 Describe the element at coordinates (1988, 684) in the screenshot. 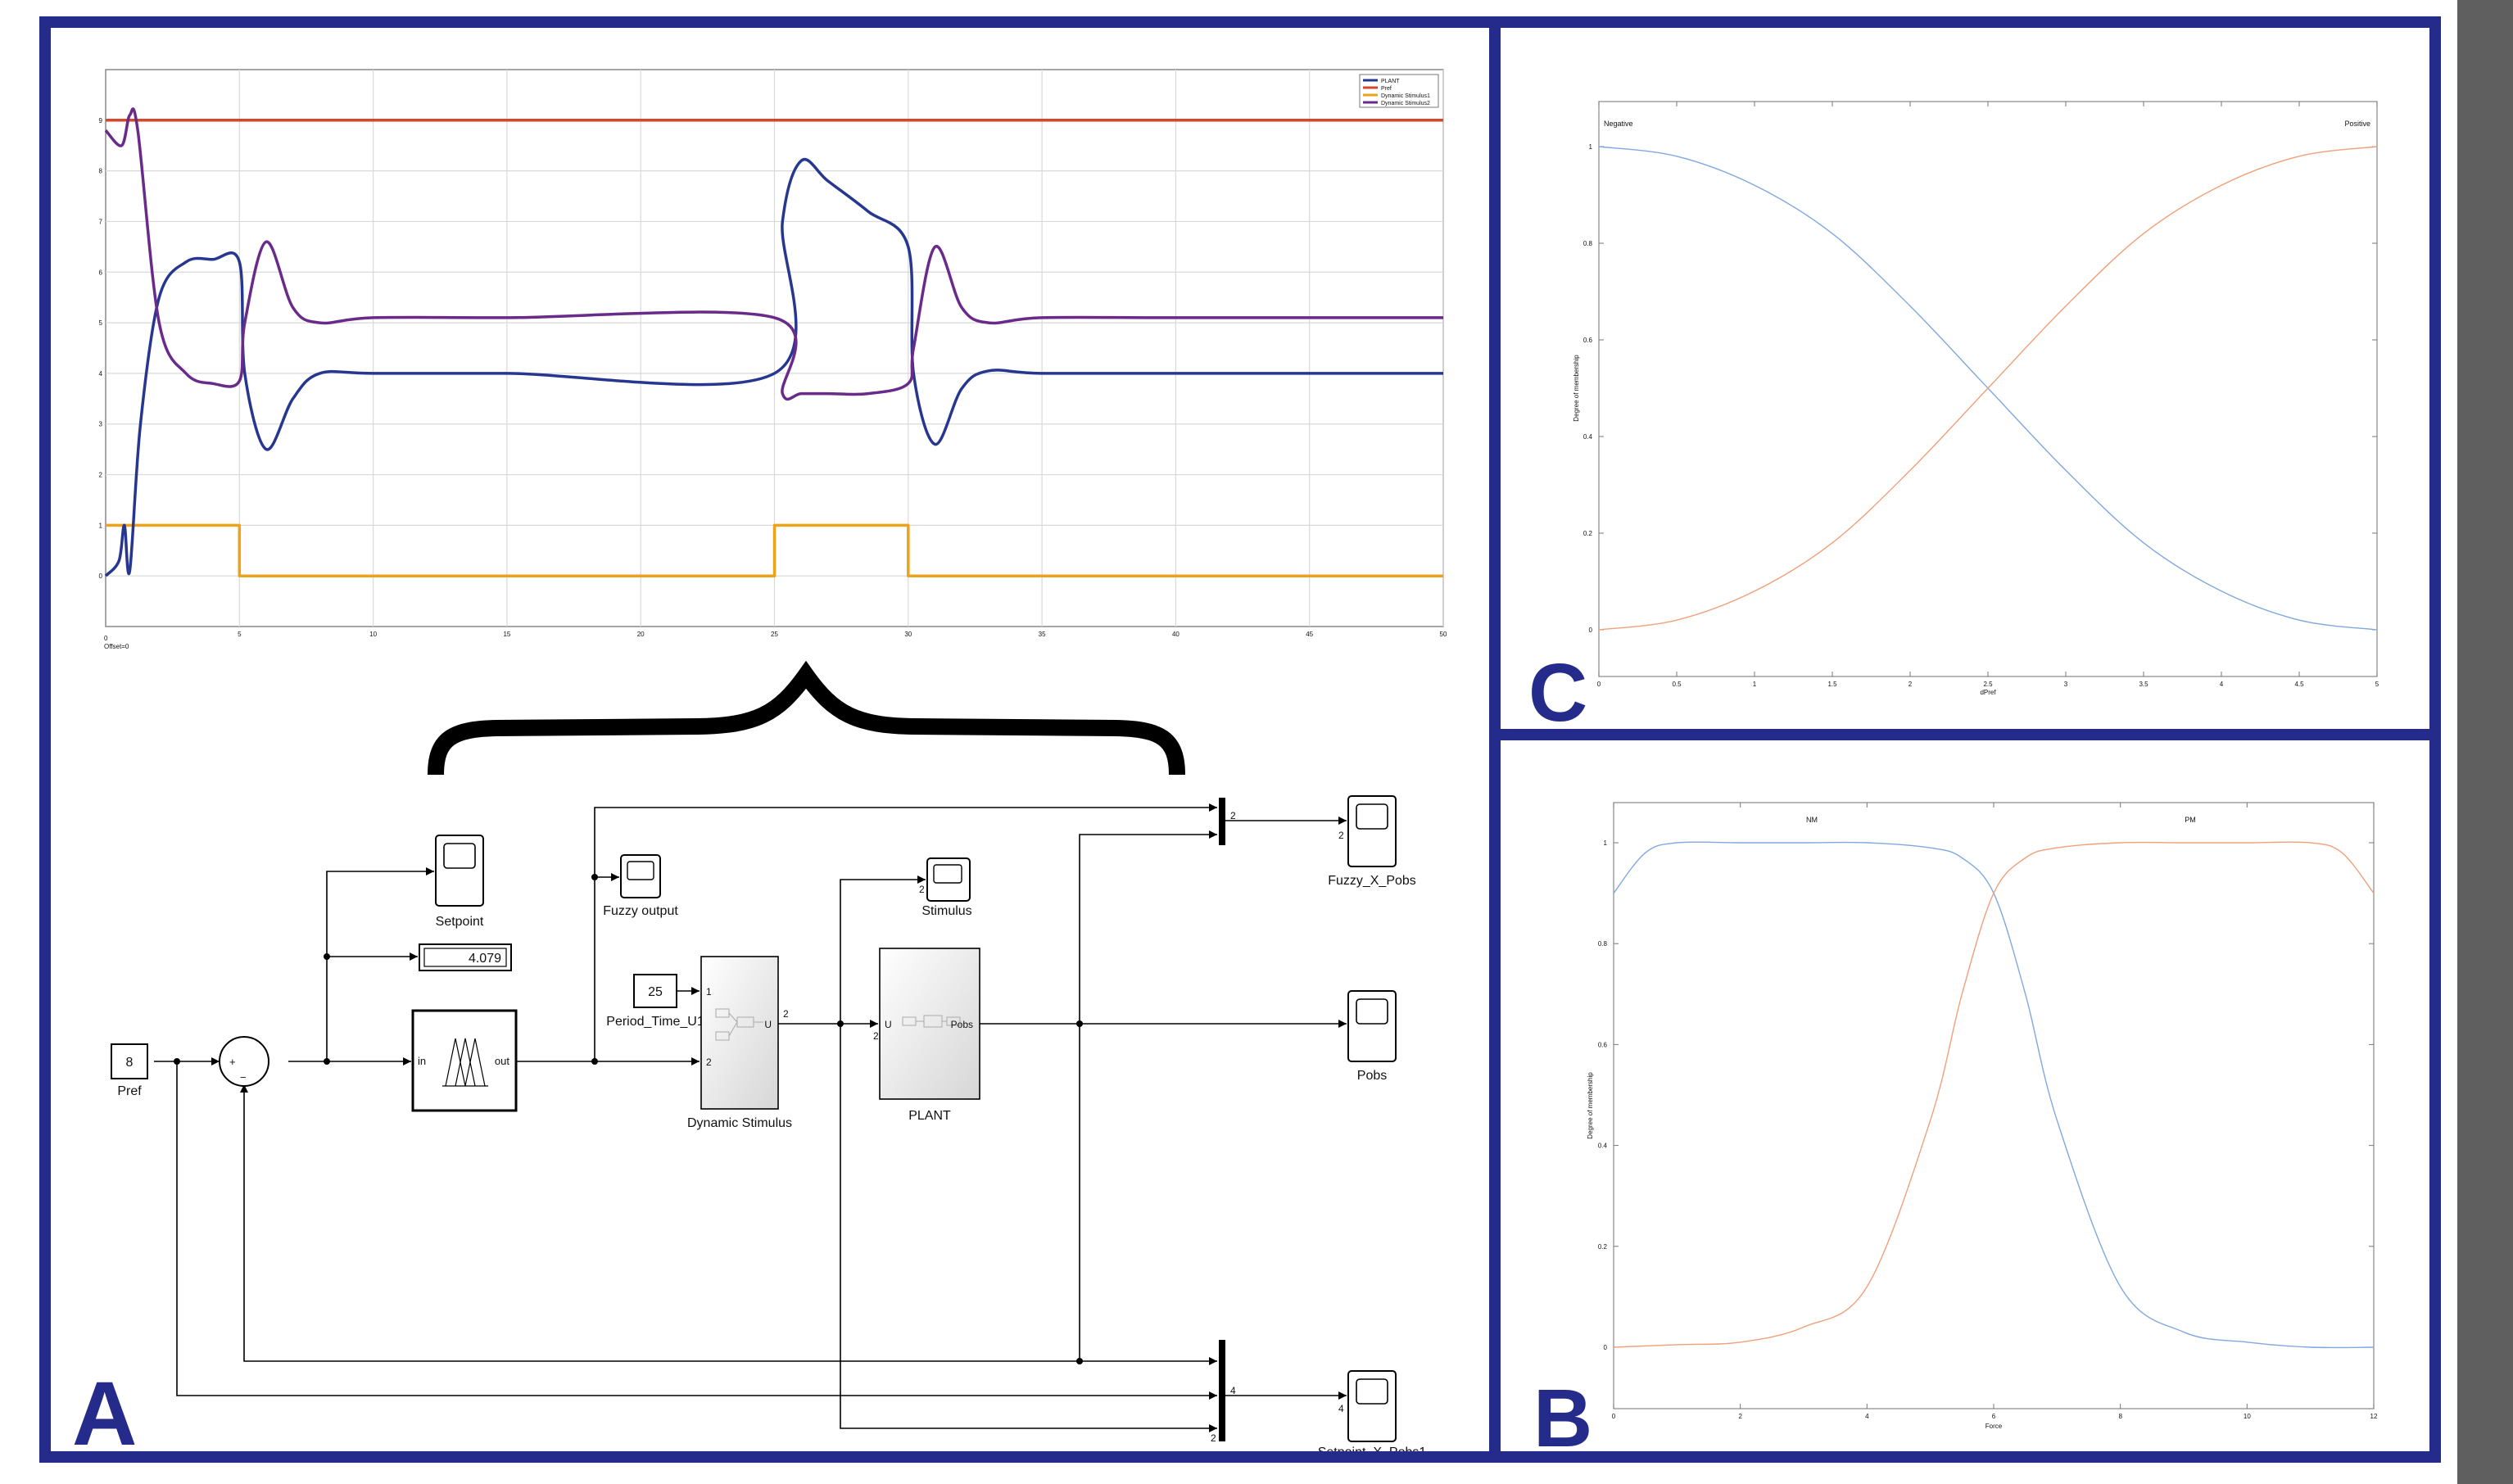

I see `plot-c-xtick-label: 2.5` at that location.